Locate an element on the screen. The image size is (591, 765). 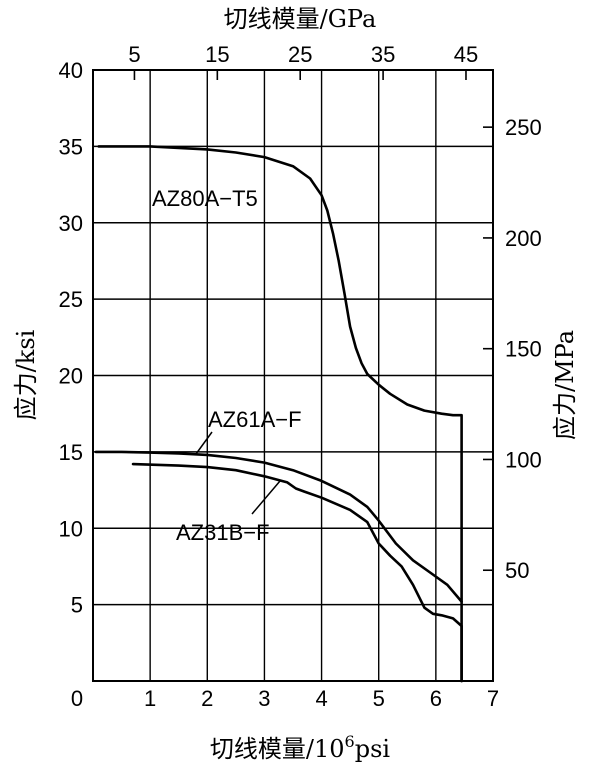
right-axis-title: 应力/MPa is located at coordinates (565, 385).